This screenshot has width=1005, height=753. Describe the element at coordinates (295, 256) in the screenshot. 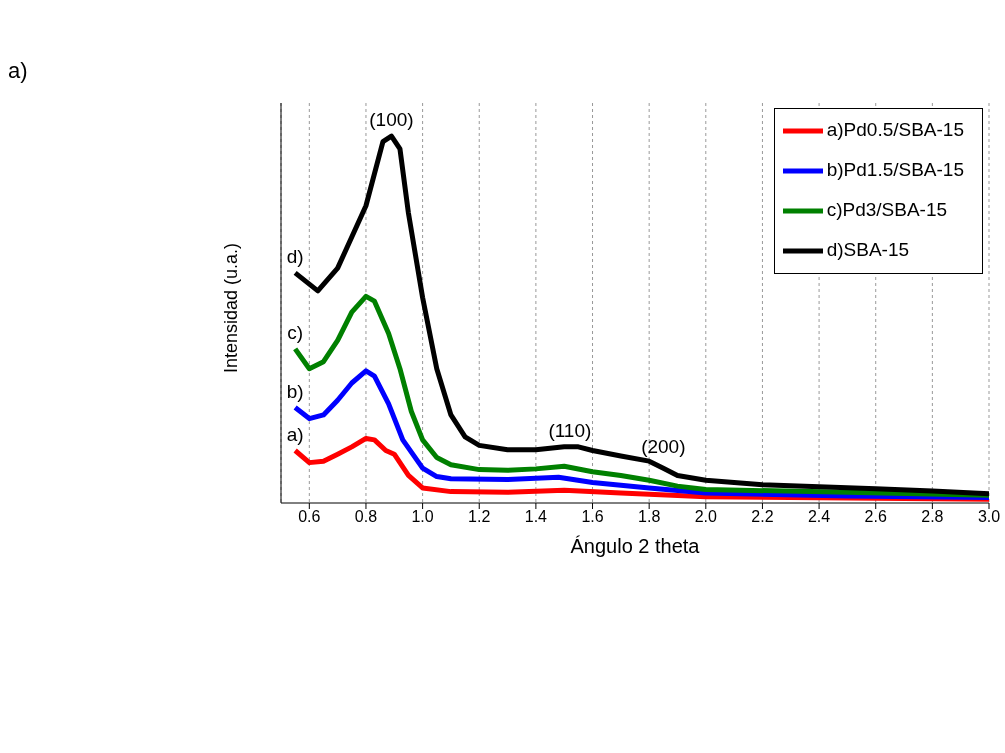

I see `annotation: d)` at that location.